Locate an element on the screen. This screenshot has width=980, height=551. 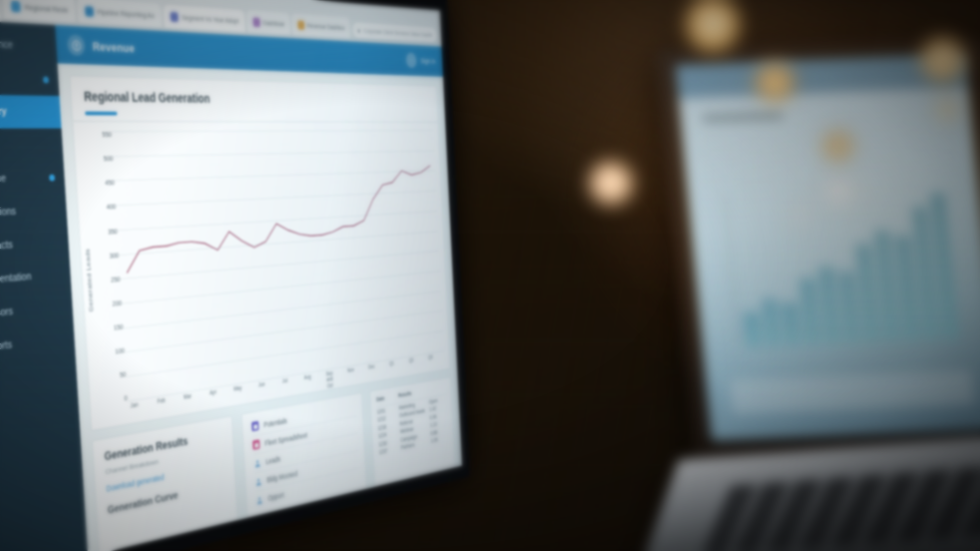
y-tick-label: 300 is located at coordinates (114, 255).